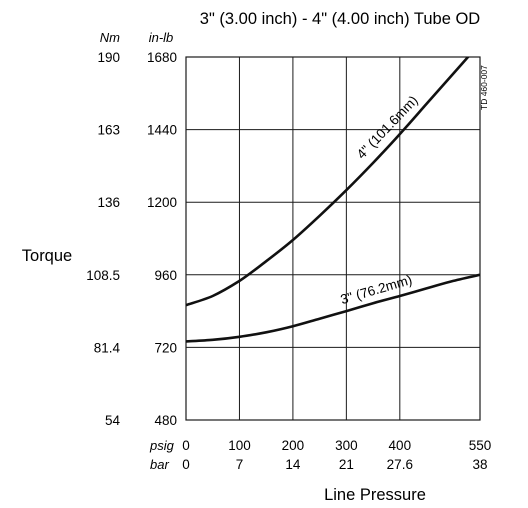 This screenshot has height=508, width=528. Describe the element at coordinates (137, 37) in the screenshot. I see `y-axis-unit-headers: Nm in-lb` at that location.